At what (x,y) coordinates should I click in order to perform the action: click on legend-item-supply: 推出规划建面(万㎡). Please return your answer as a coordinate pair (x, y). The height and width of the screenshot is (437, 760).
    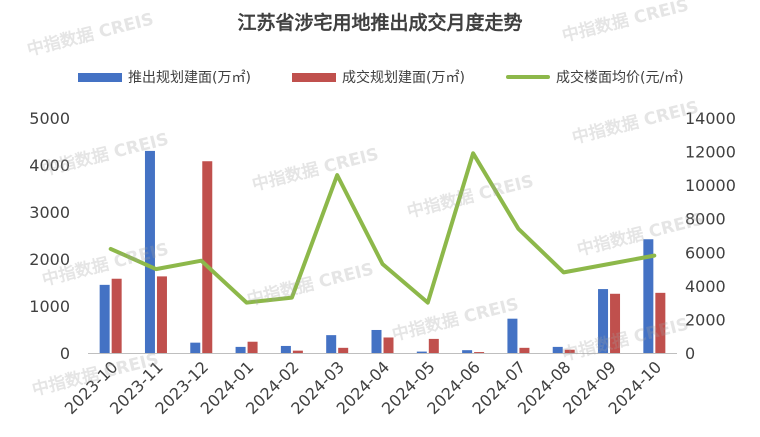
    Looking at the image, I should click on (164, 77).